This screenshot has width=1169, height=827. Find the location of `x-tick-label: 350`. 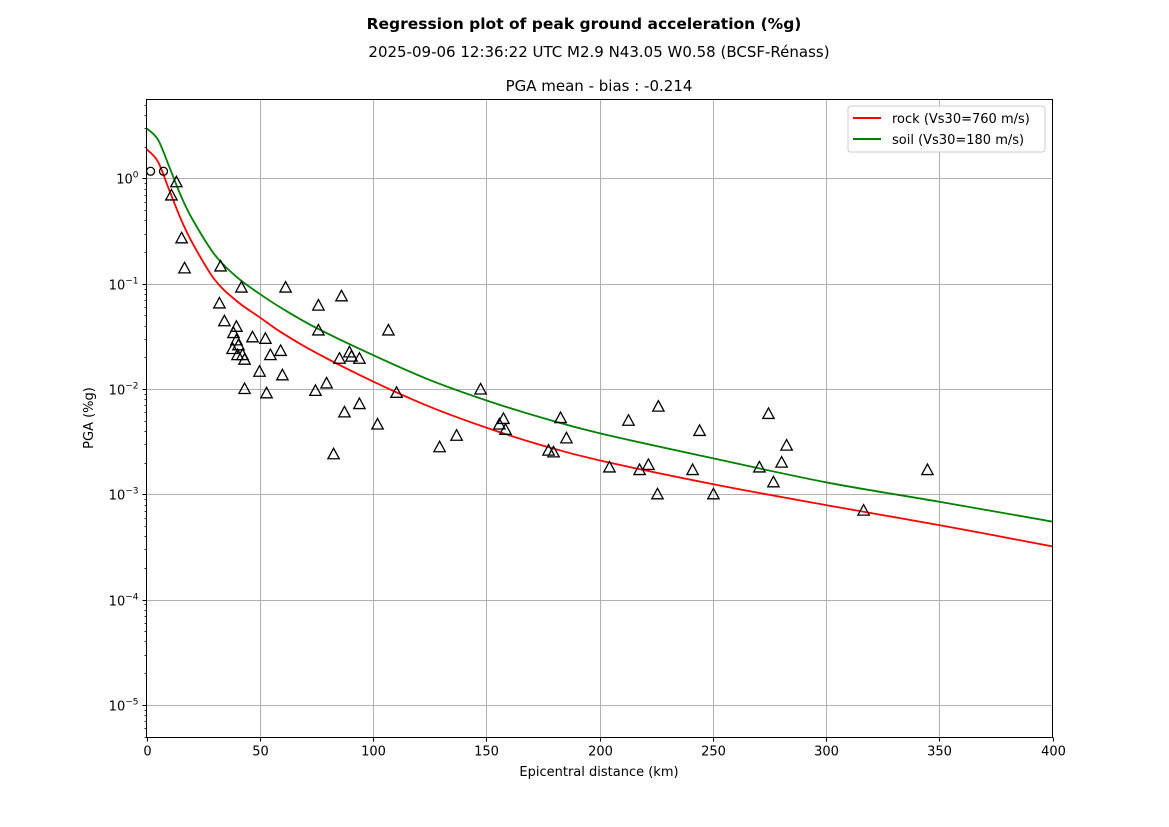

x-tick-label: 350 is located at coordinates (939, 752).